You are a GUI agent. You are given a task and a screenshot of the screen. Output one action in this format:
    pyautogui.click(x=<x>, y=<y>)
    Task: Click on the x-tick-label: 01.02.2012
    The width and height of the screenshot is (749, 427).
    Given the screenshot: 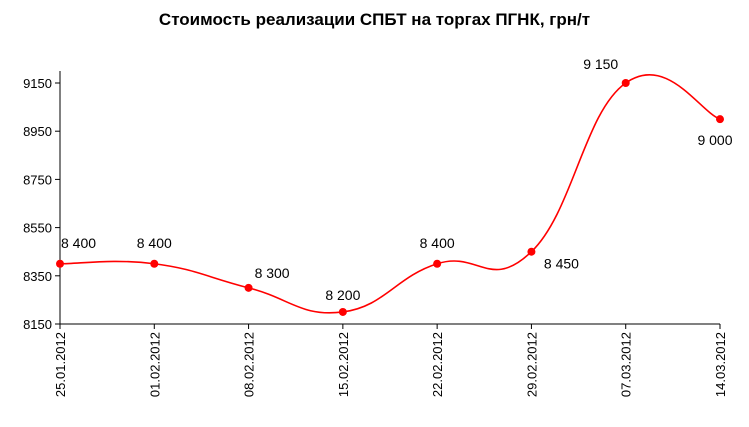 What is the action you would take?
    pyautogui.click(x=154, y=364)
    